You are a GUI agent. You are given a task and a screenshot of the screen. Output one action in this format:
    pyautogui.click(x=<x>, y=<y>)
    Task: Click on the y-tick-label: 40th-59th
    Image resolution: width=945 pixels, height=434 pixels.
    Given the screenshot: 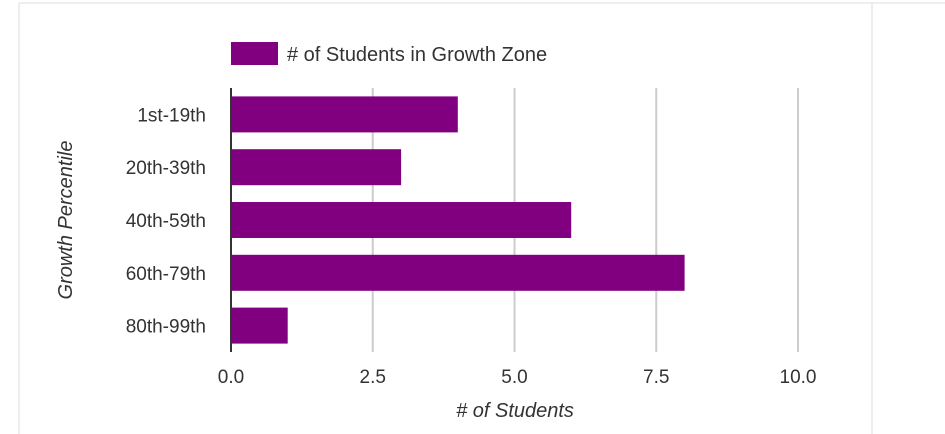 What is the action you would take?
    pyautogui.click(x=166, y=221)
    